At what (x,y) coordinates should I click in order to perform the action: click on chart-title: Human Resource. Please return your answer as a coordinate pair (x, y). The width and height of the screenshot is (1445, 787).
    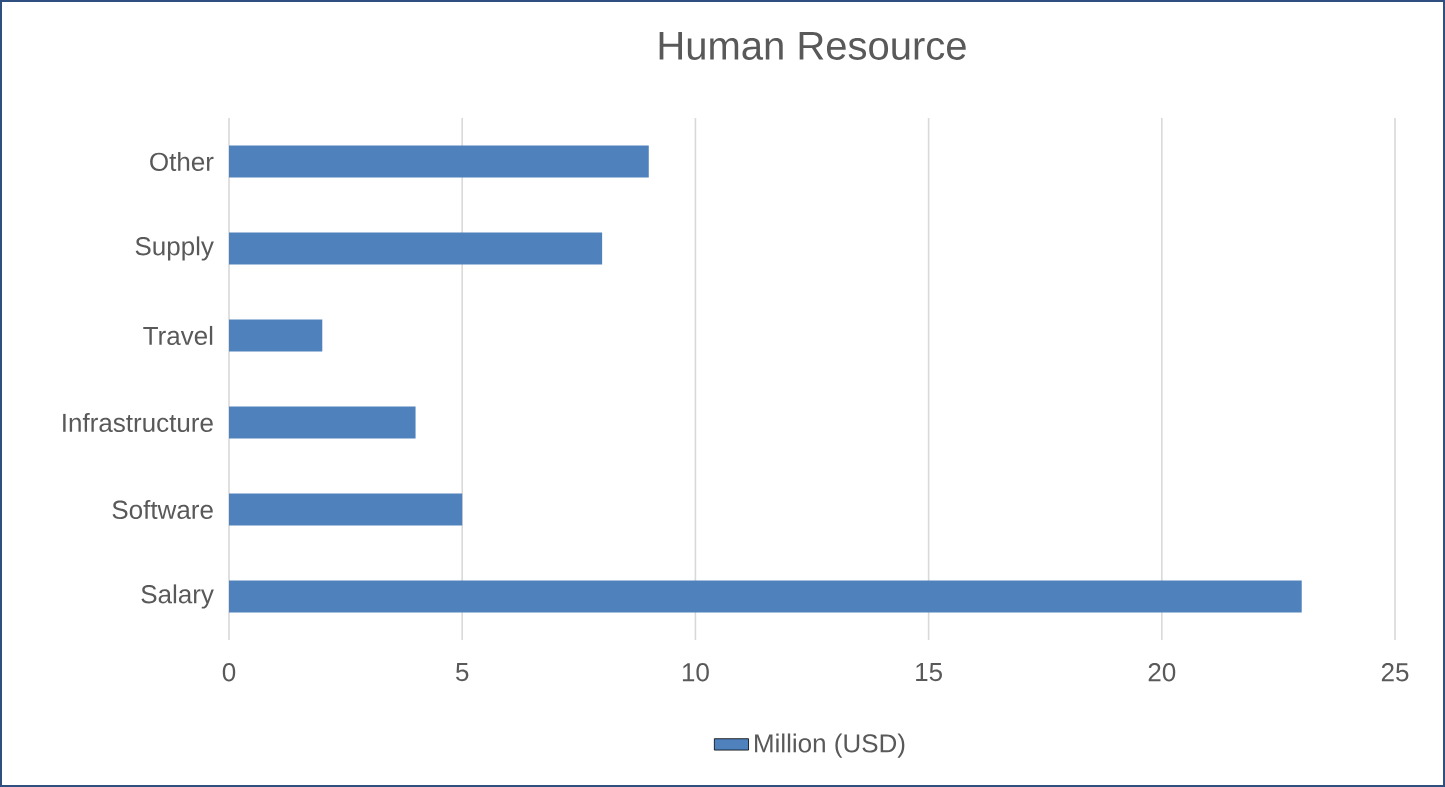
    Looking at the image, I should click on (812, 46).